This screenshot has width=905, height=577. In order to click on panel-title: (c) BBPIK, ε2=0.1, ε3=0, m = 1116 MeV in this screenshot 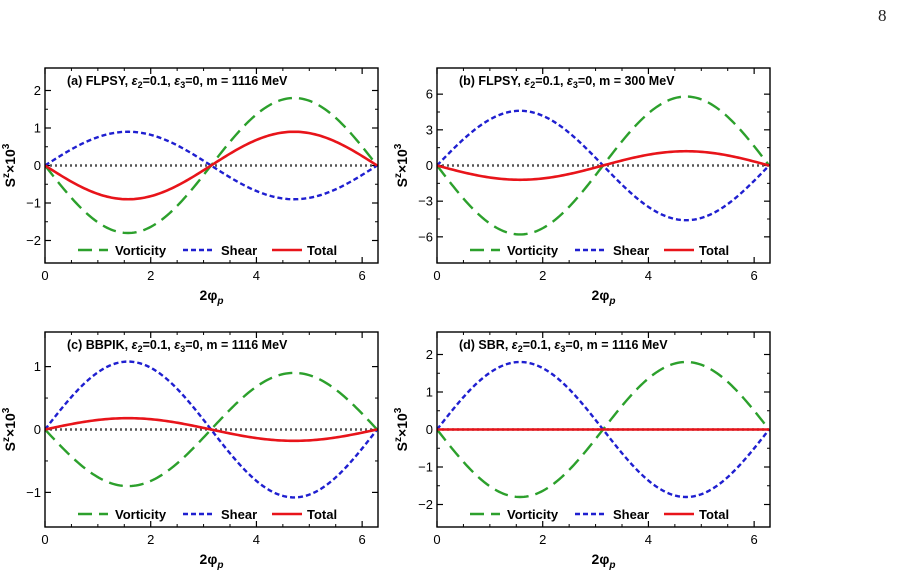, I will do `click(177, 346)`.